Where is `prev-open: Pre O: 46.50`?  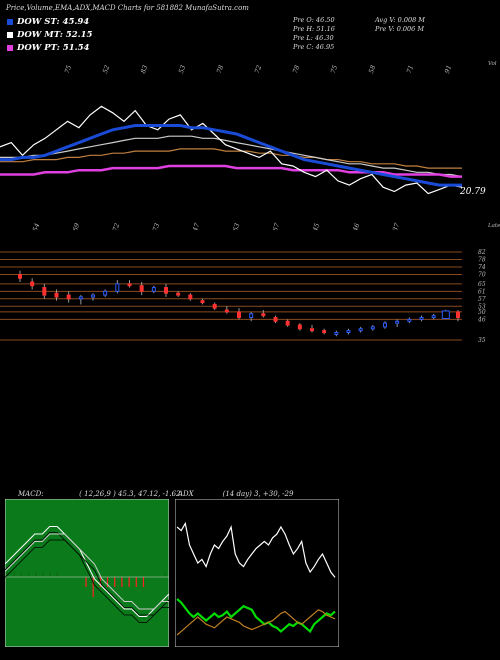
prev-open: Pre O: 46.50 is located at coordinates (314, 20).